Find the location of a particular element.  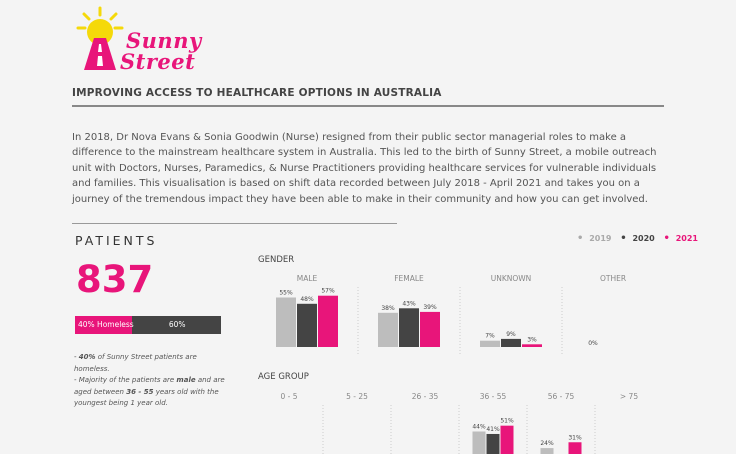

bar-data-label: 24% is located at coordinates (547, 443).